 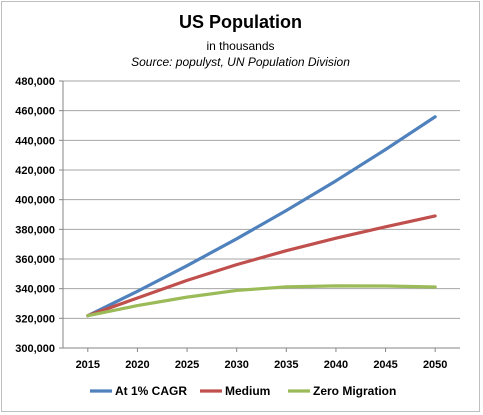 What do you see at coordinates (240, 46) in the screenshot?
I see `chart-subtitle: in thousands` at bounding box center [240, 46].